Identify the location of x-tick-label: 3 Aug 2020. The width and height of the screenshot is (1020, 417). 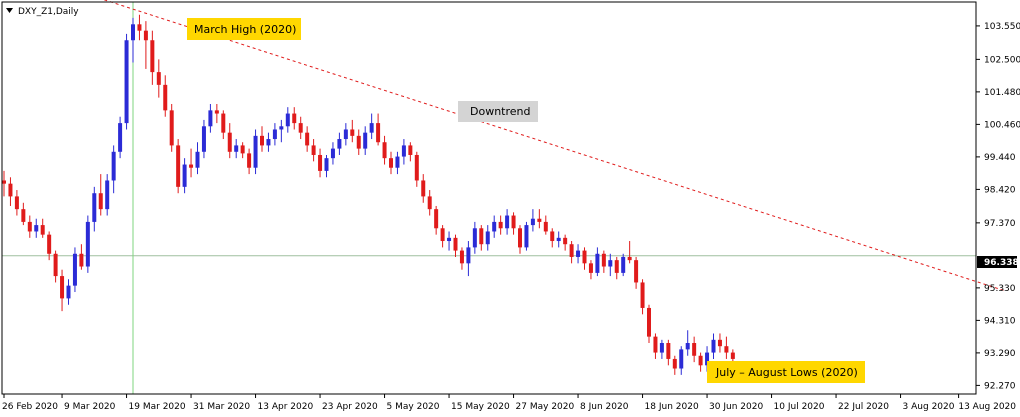
(929, 407).